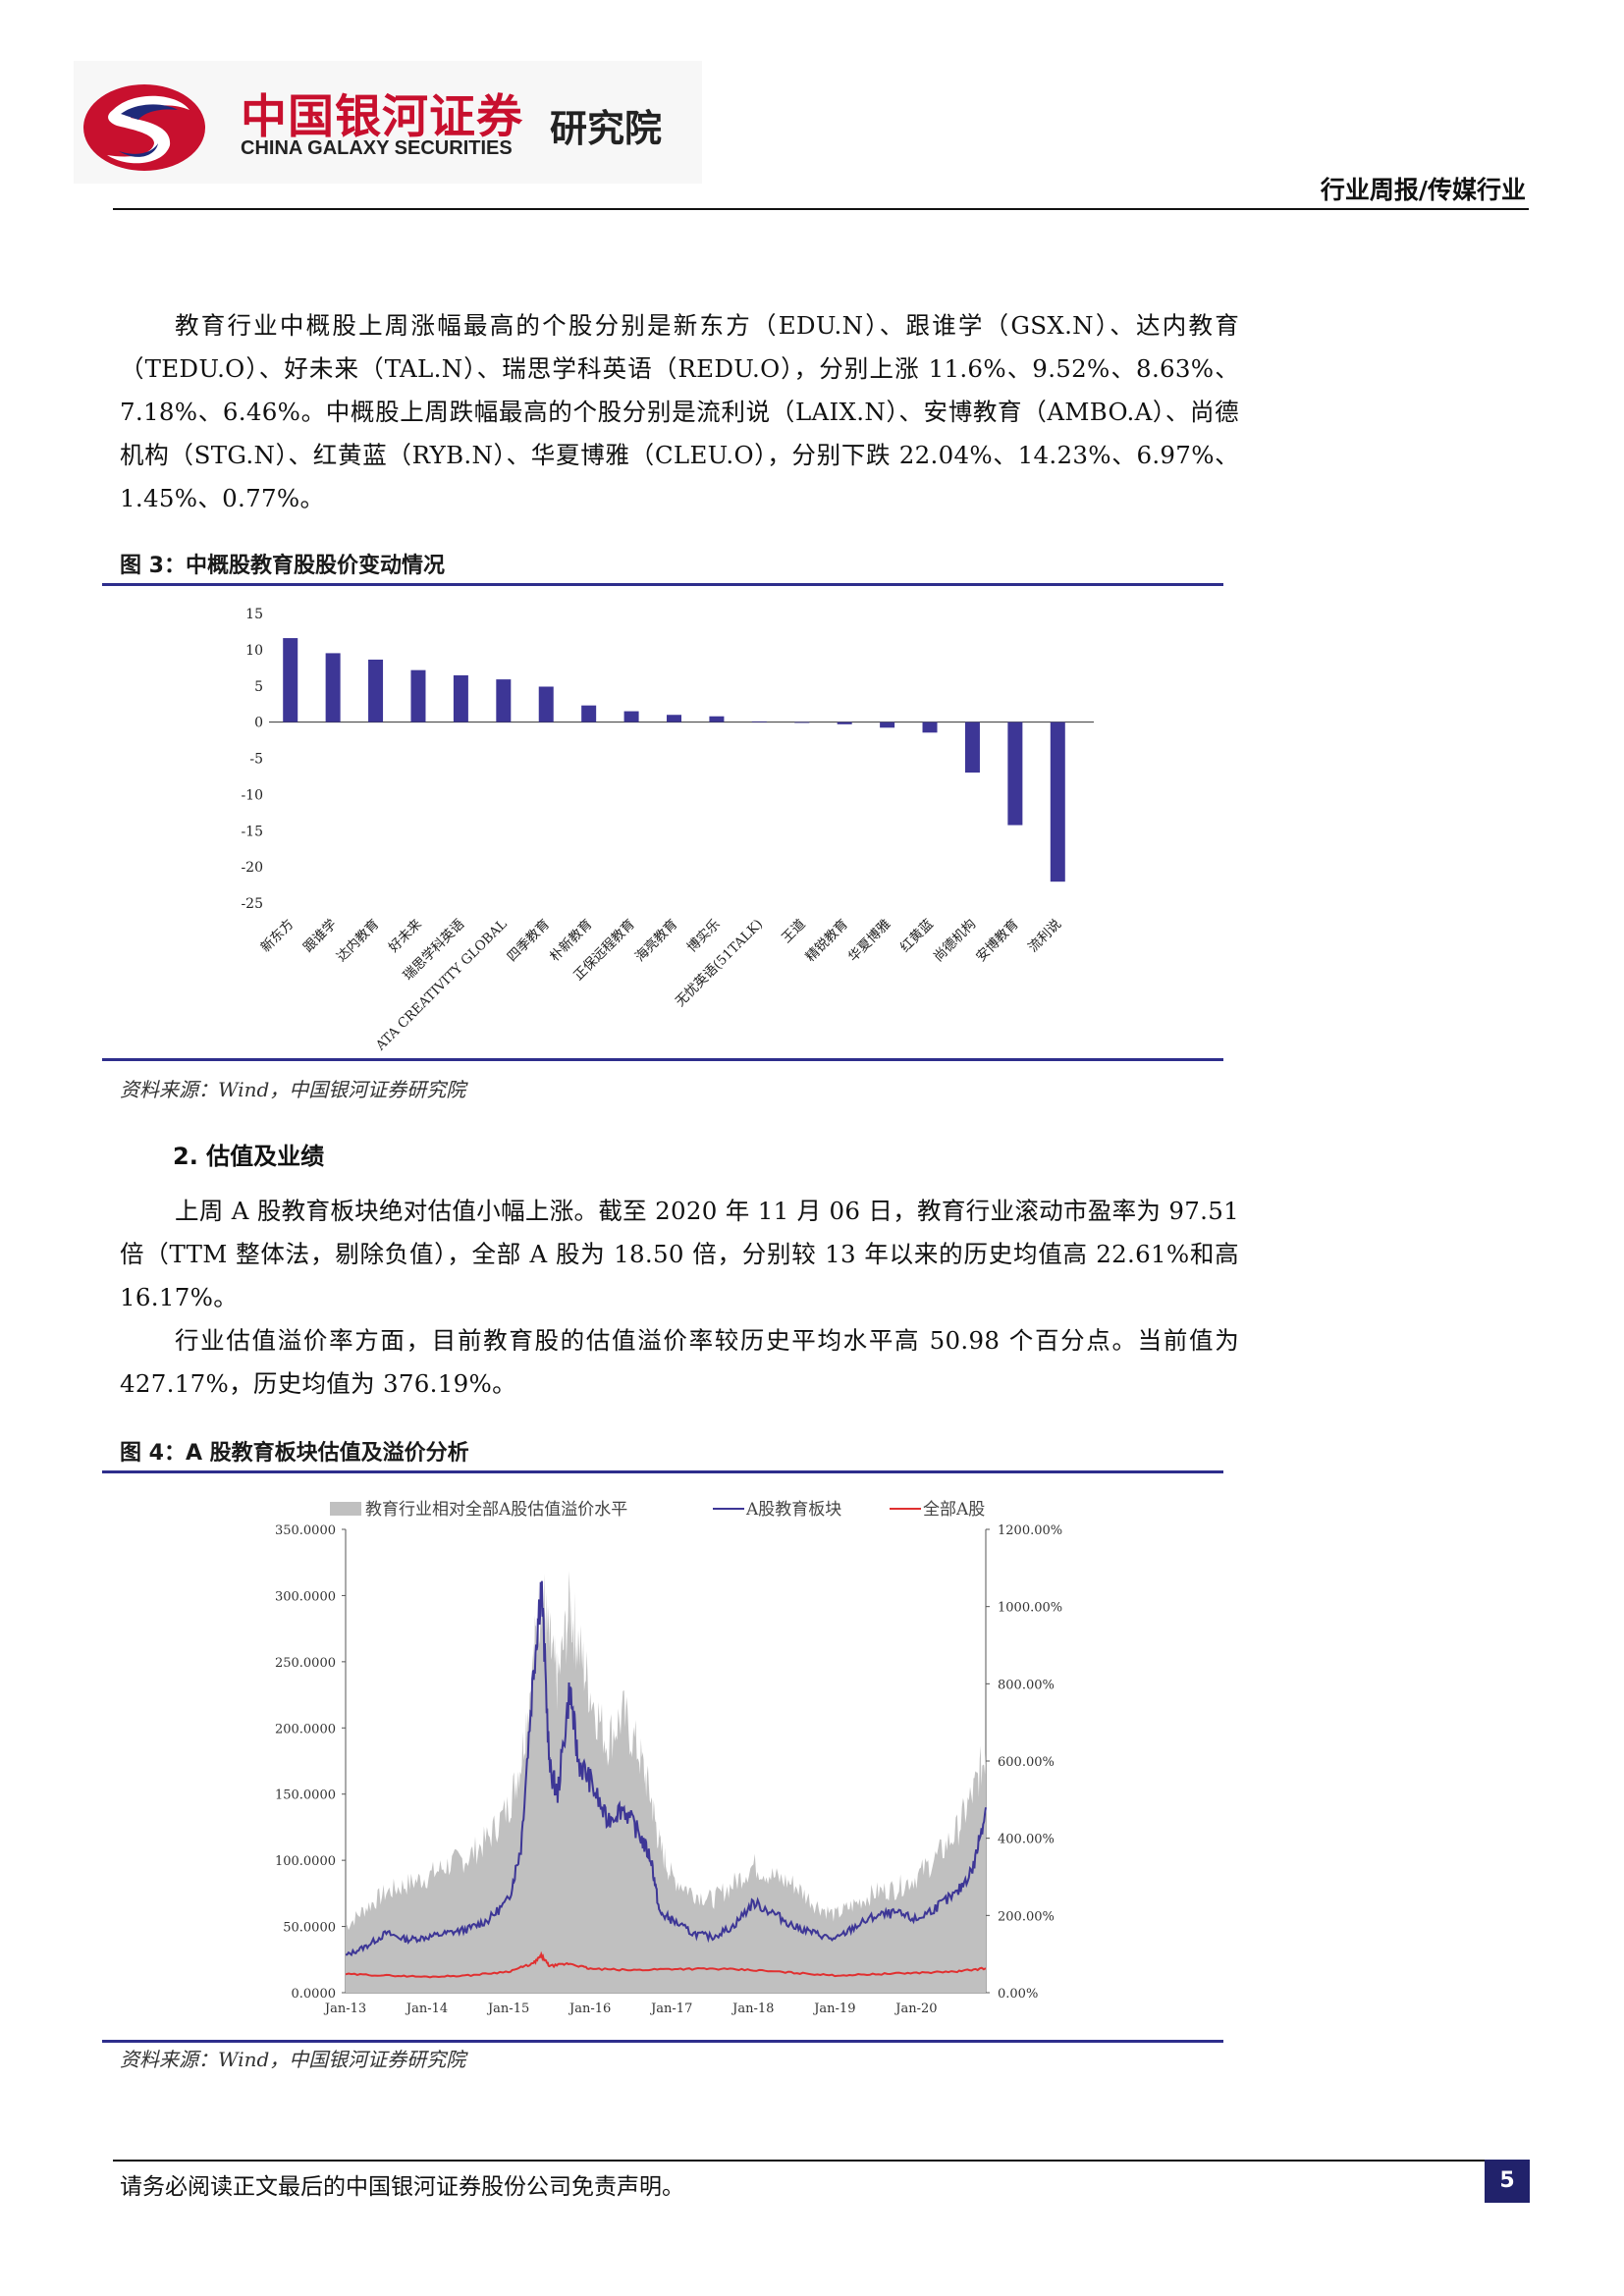 Image resolution: width=1624 pixels, height=2296 pixels. What do you see at coordinates (258, 724) in the screenshot?
I see `y-tick-label: 0` at bounding box center [258, 724].